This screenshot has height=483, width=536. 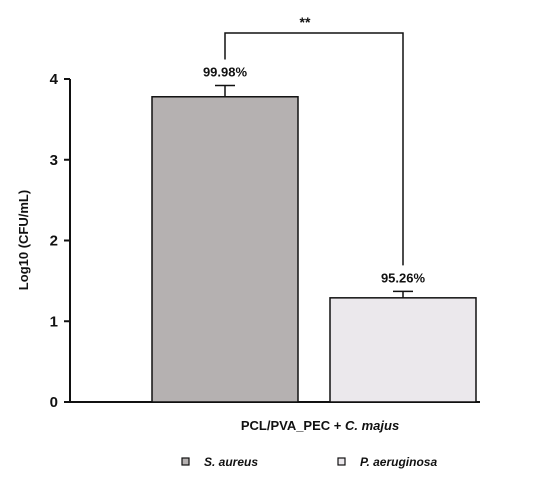 I want to click on y-tick-label-4: 4, so click(x=54, y=79).